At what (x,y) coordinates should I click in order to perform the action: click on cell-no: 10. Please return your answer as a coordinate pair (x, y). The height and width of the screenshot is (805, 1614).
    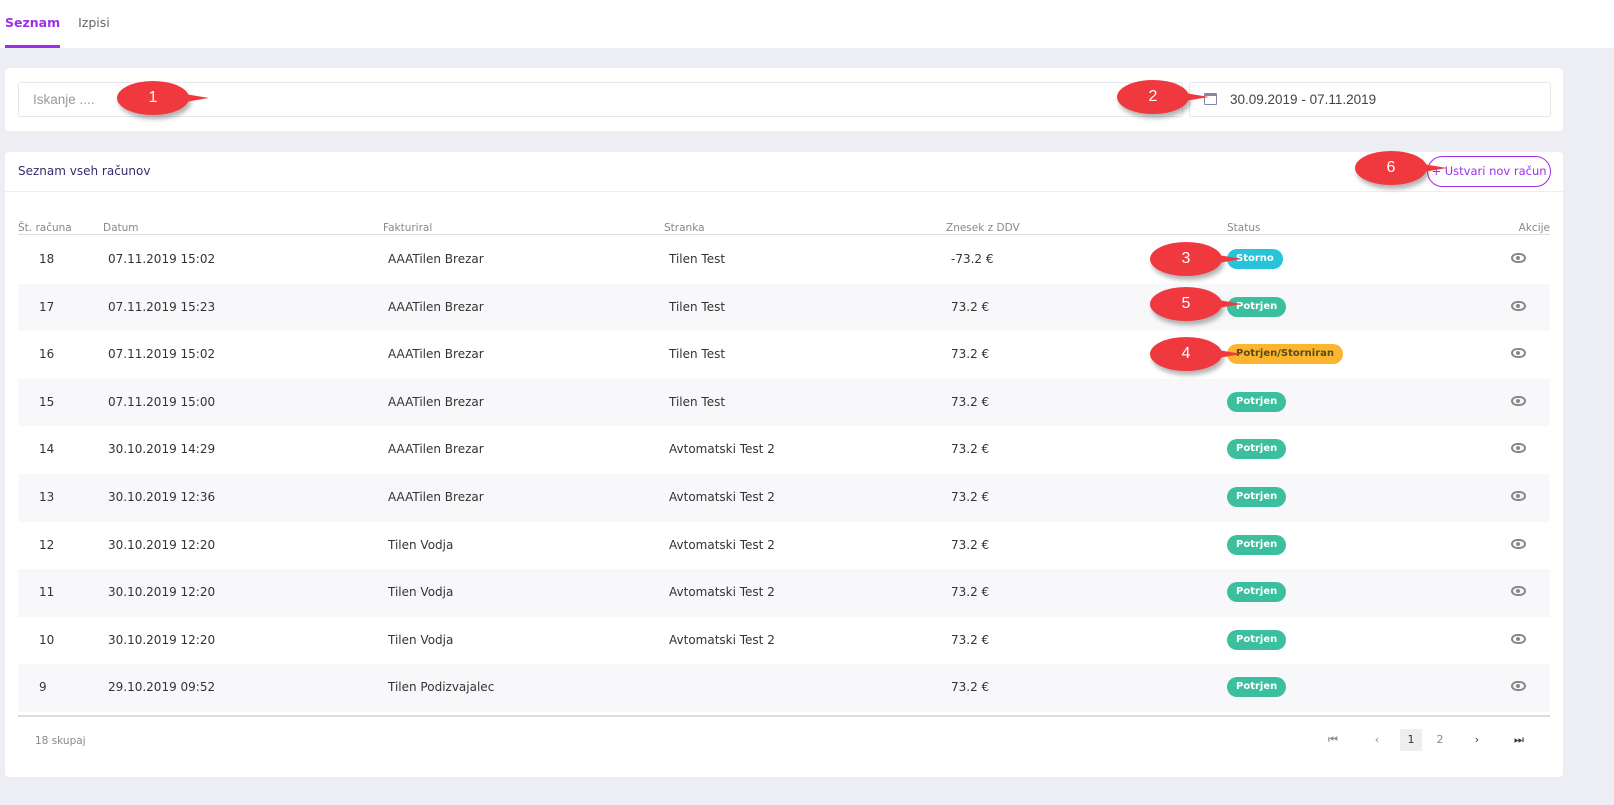
    Looking at the image, I should click on (47, 639).